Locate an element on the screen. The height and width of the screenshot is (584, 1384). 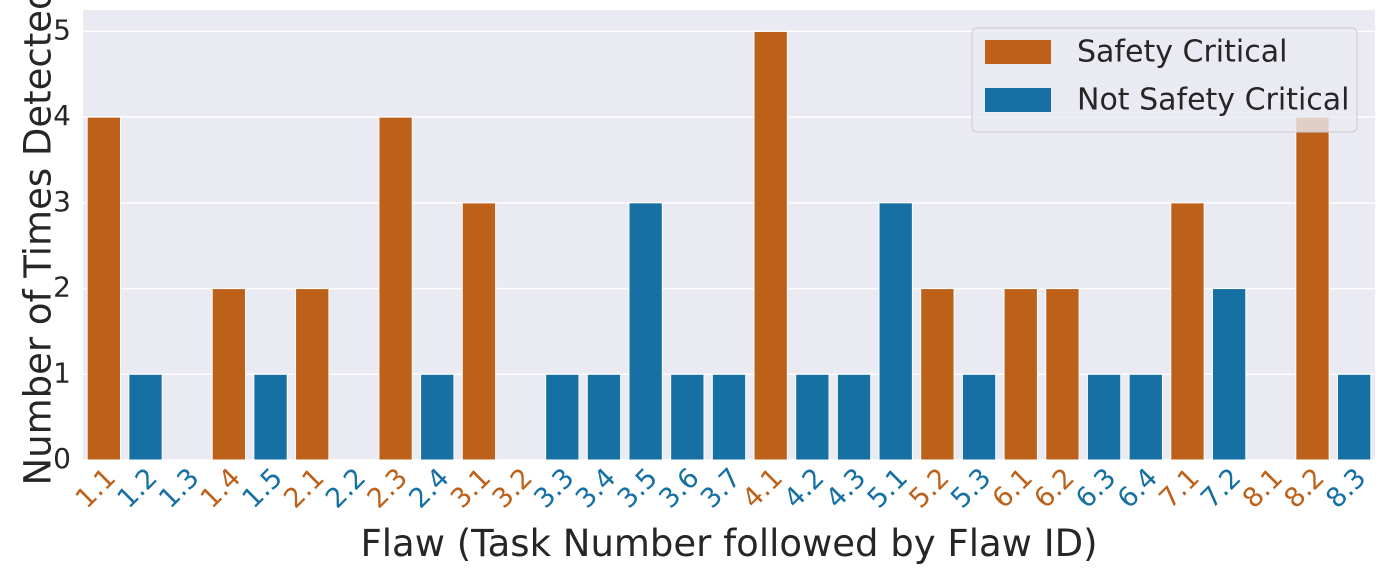
legend-label: Safety Critical is located at coordinates (1182, 52).